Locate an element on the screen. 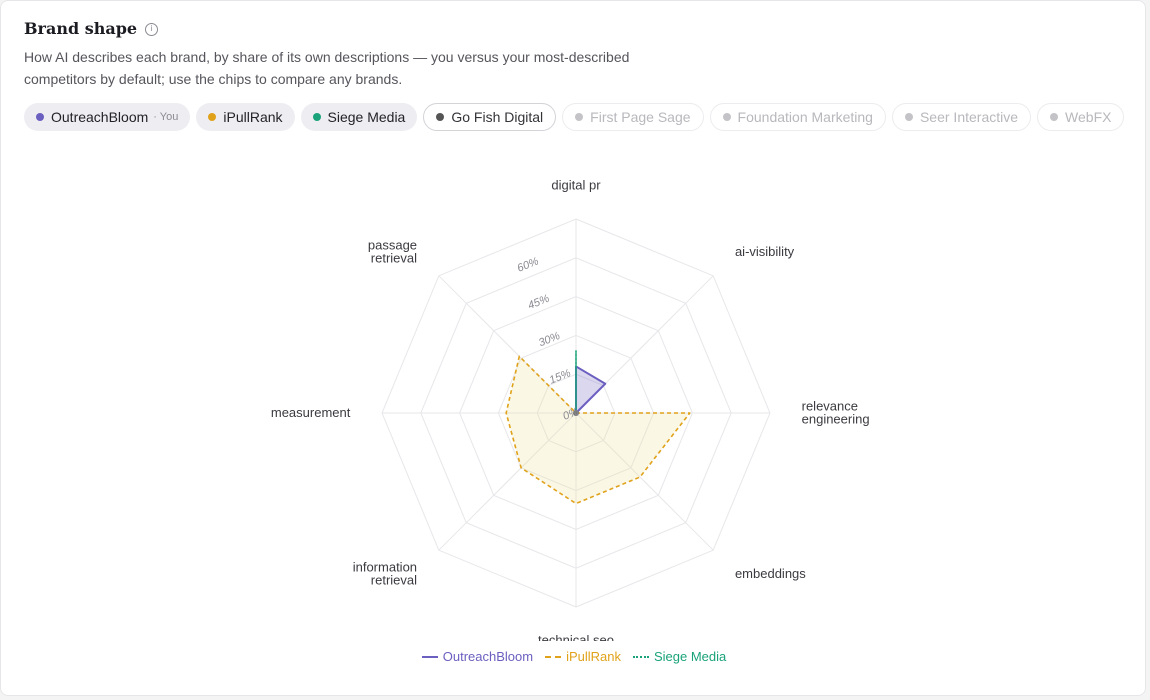 This screenshot has height=700, width=1150. axis-label-line: ai-visibility is located at coordinates (765, 251).